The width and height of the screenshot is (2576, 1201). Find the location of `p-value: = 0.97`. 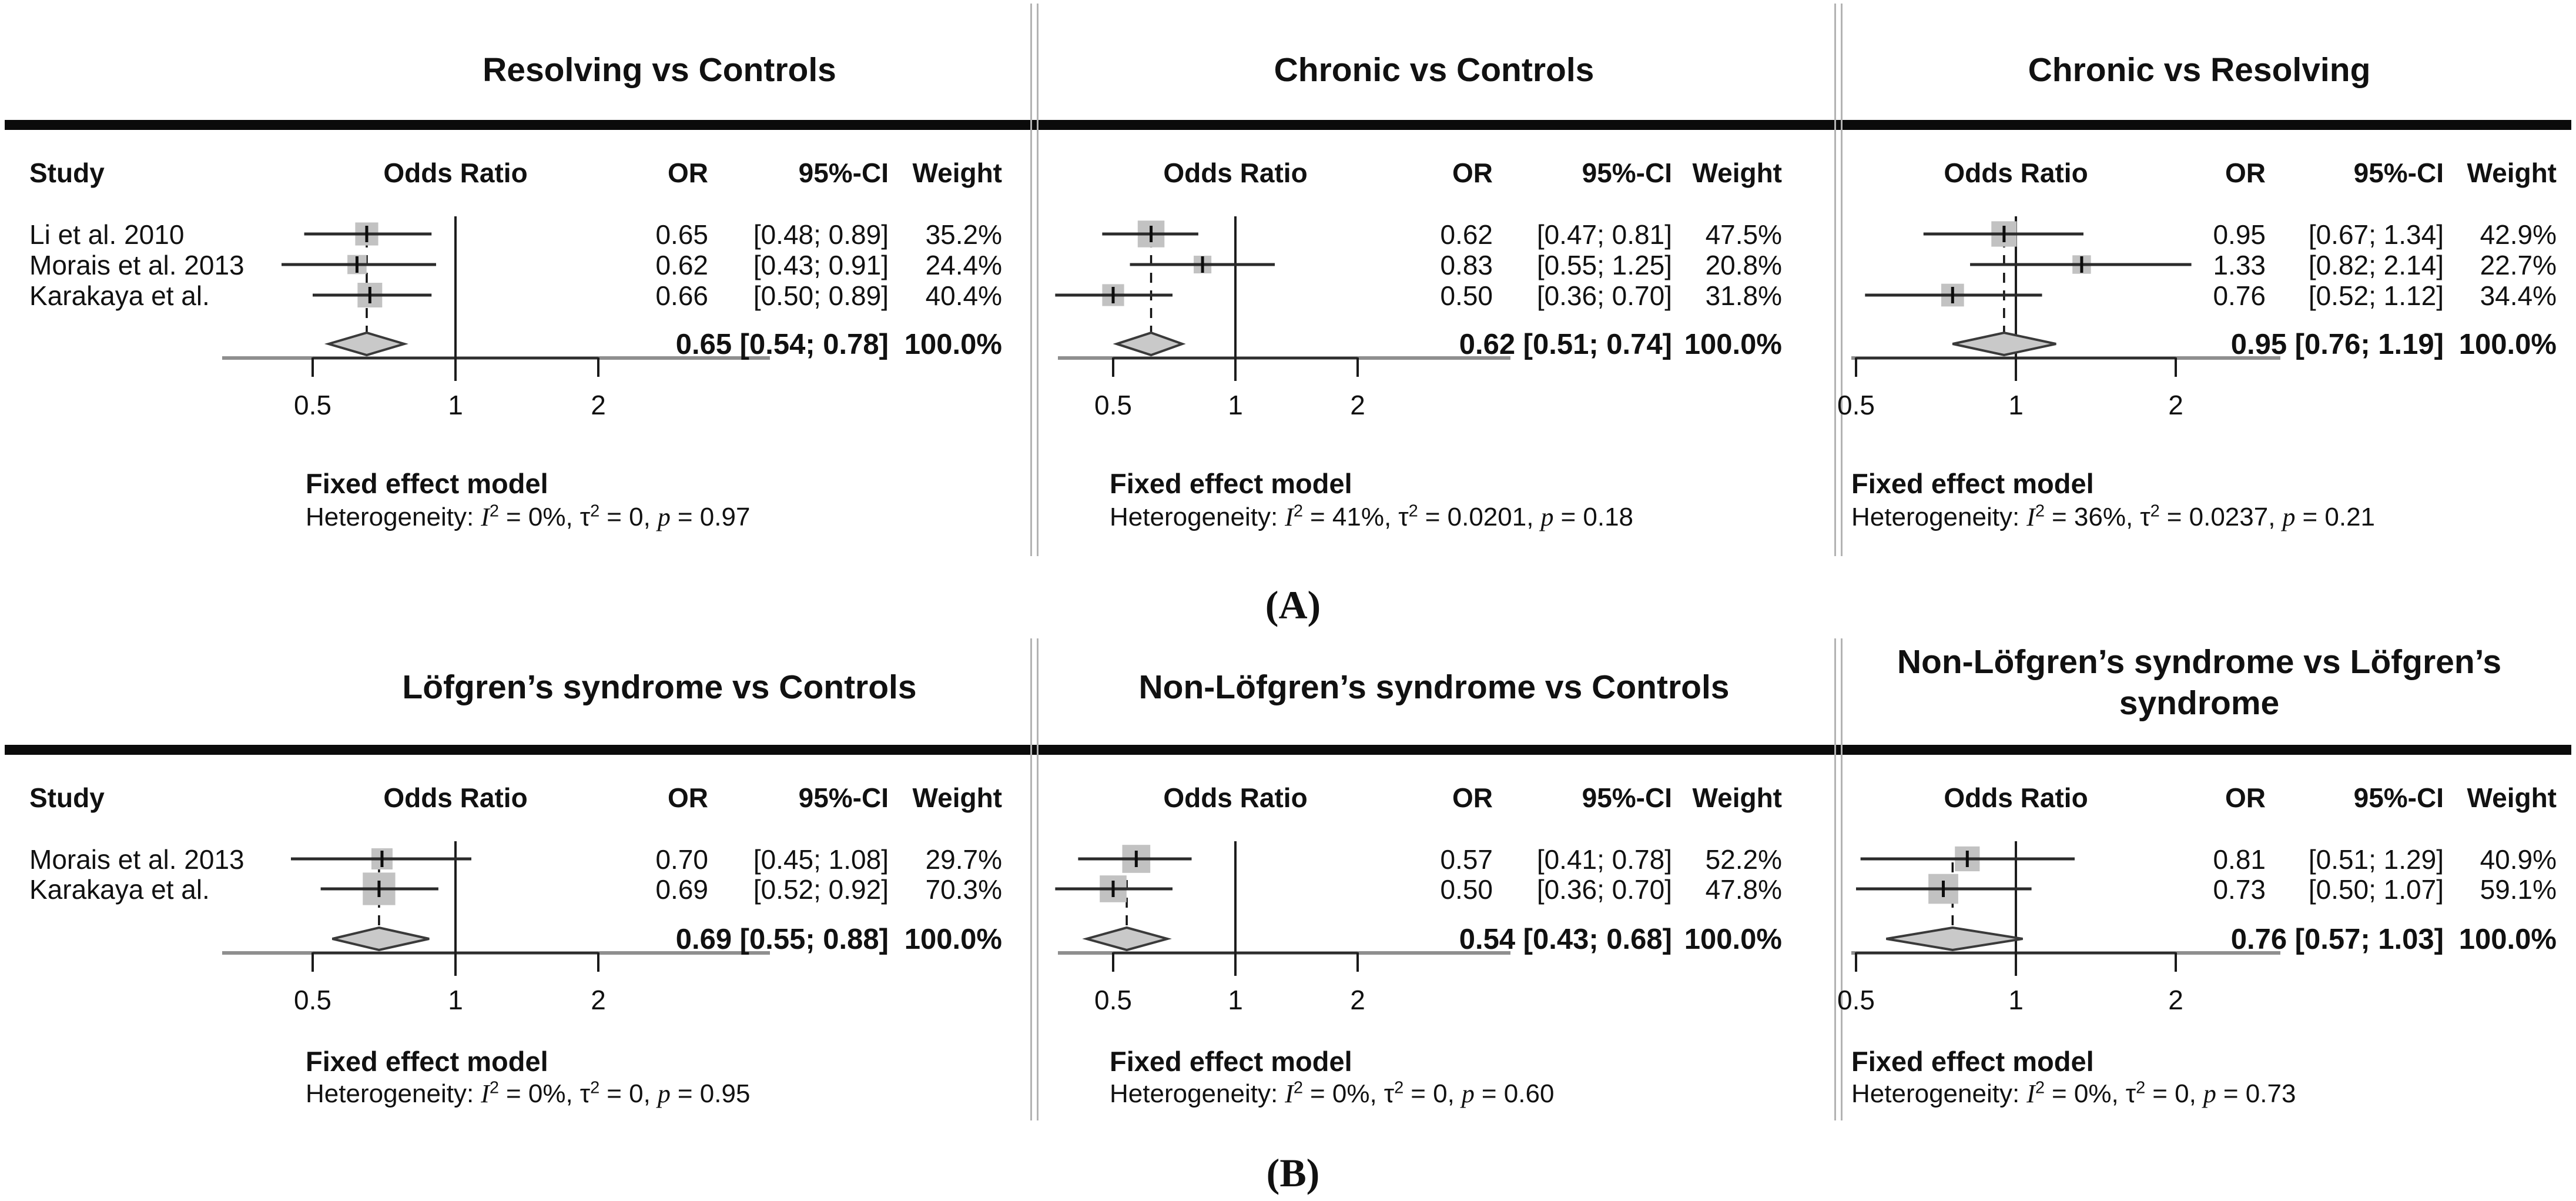

p-value: = 0.97 is located at coordinates (714, 517).